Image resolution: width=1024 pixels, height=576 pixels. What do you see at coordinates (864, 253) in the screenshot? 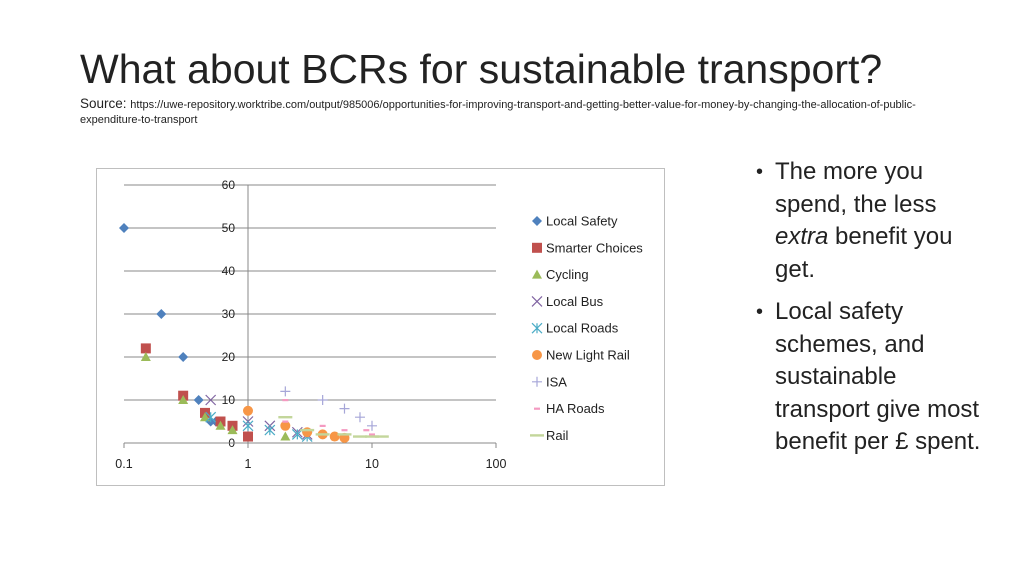
I see `bullet-text-part: benefit you get.` at bounding box center [864, 253].